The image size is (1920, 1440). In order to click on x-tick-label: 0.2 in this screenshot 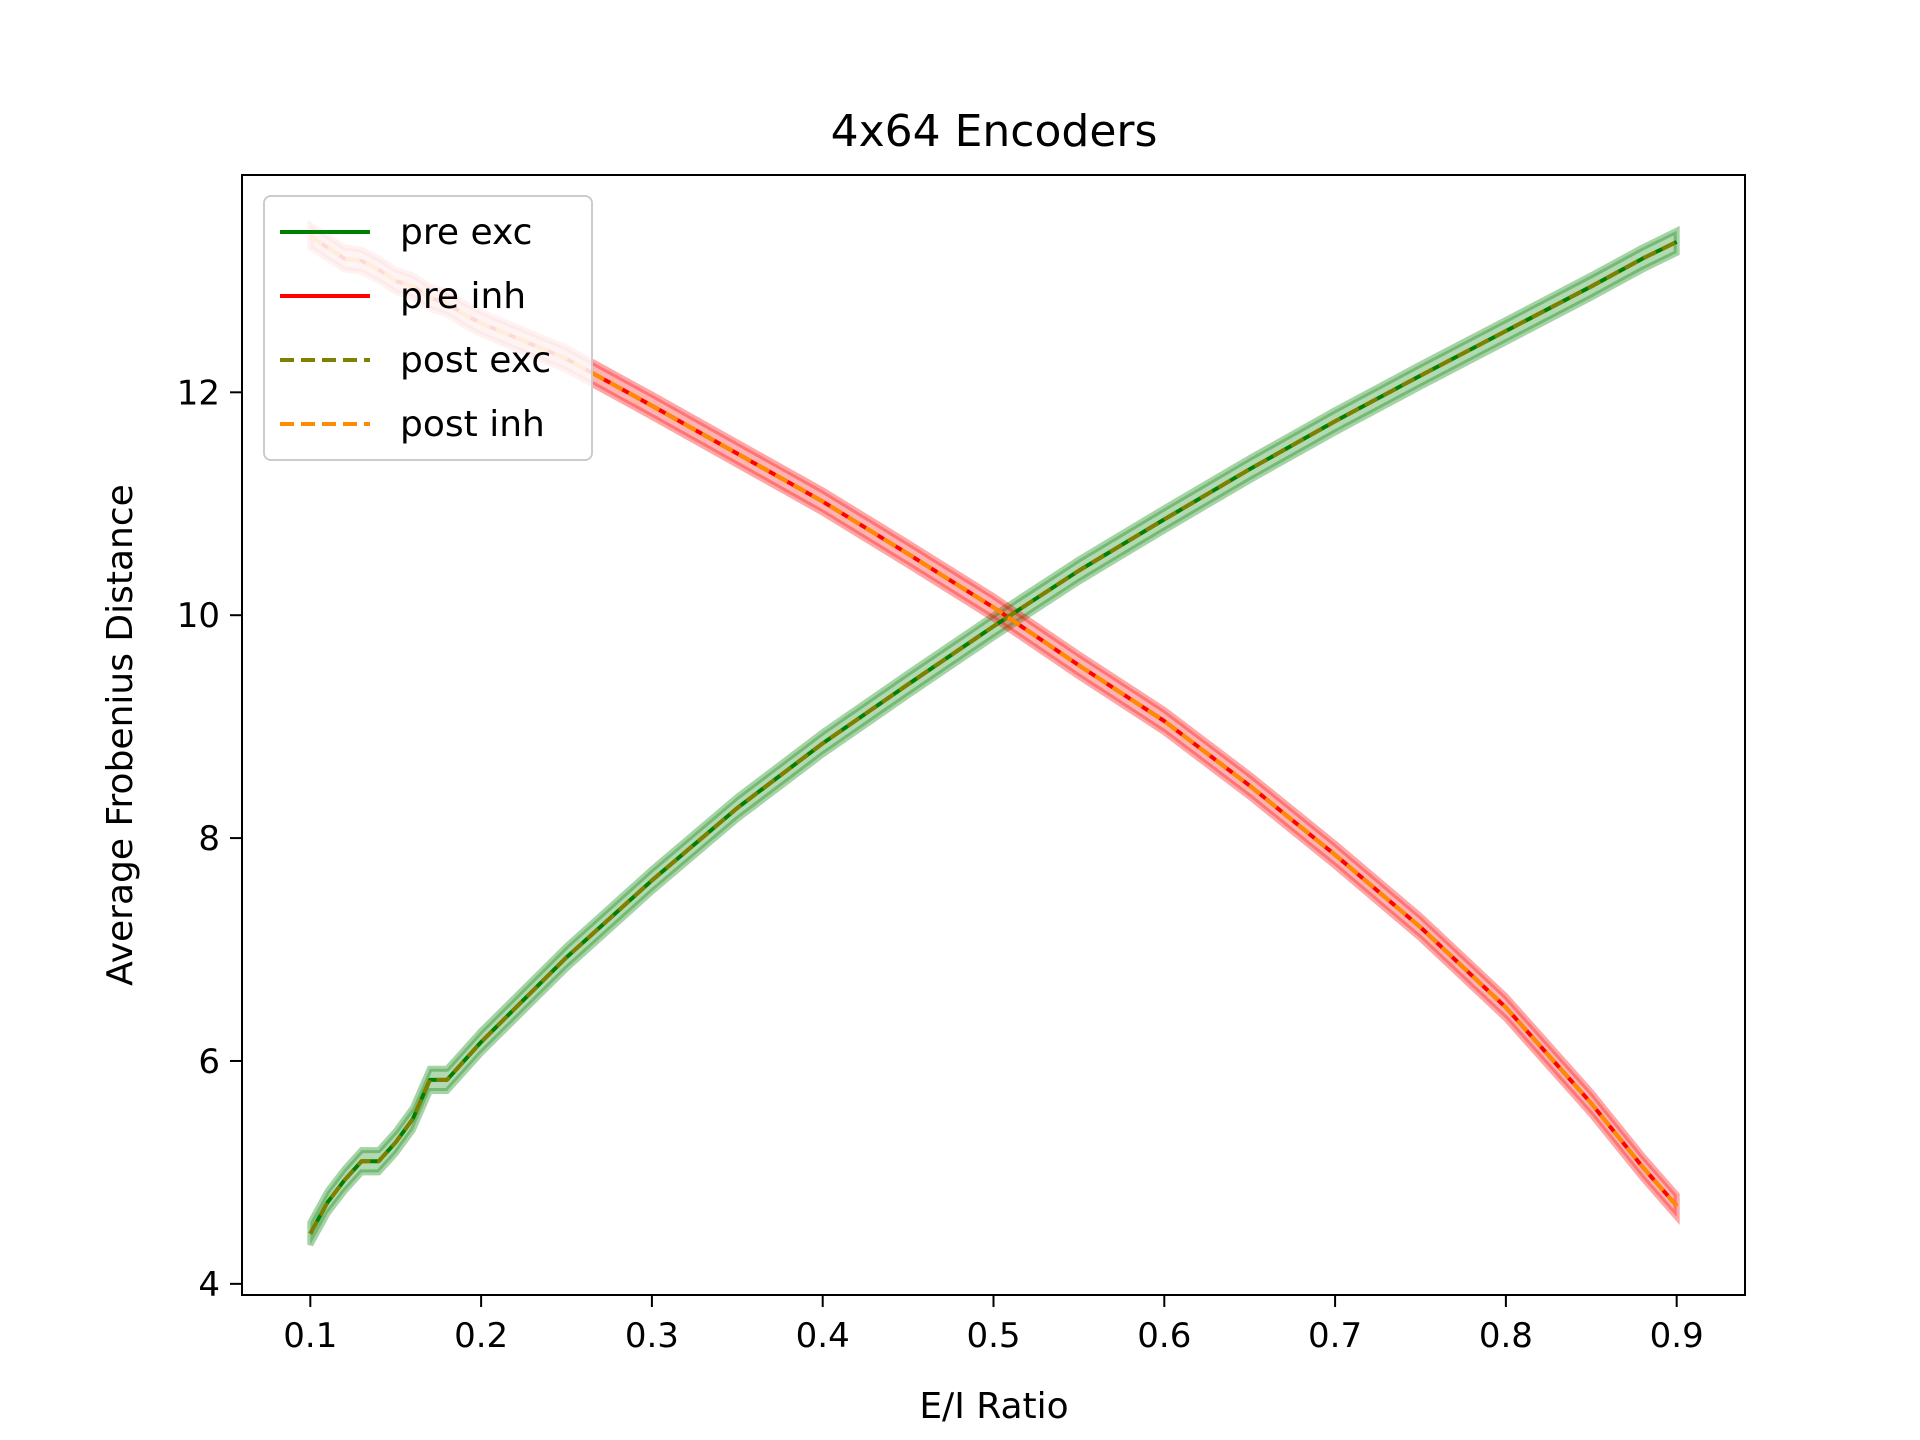, I will do `click(481, 1336)`.